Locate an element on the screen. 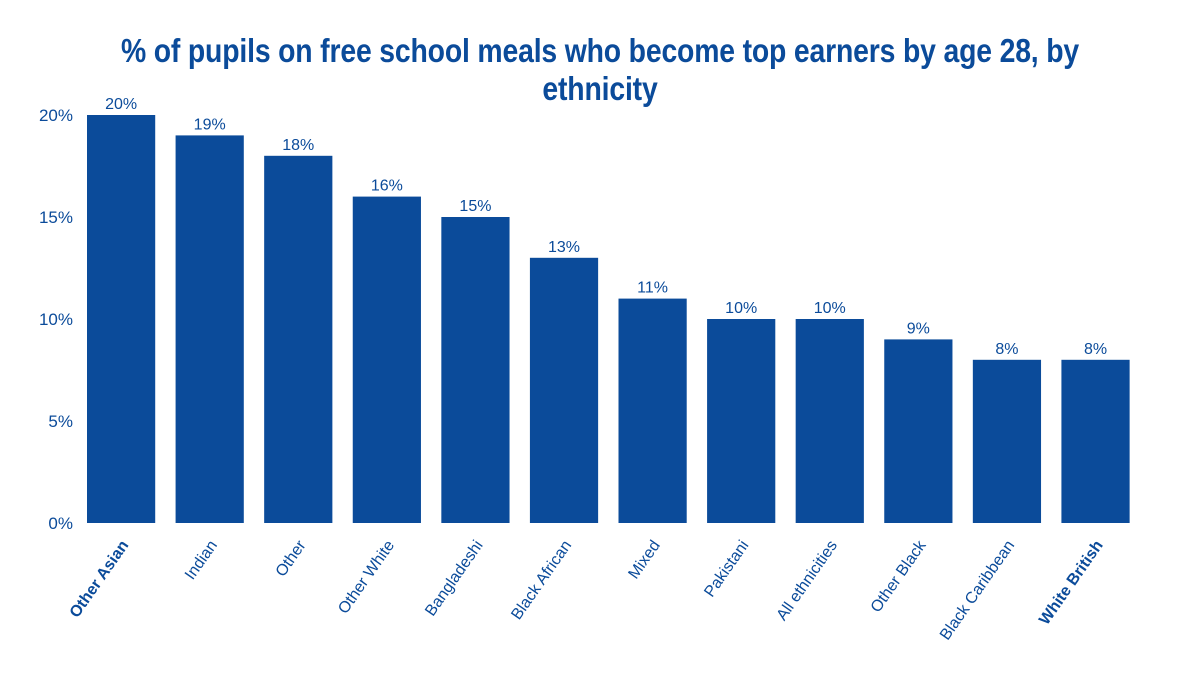  category-label: Mixed is located at coordinates (644, 560).